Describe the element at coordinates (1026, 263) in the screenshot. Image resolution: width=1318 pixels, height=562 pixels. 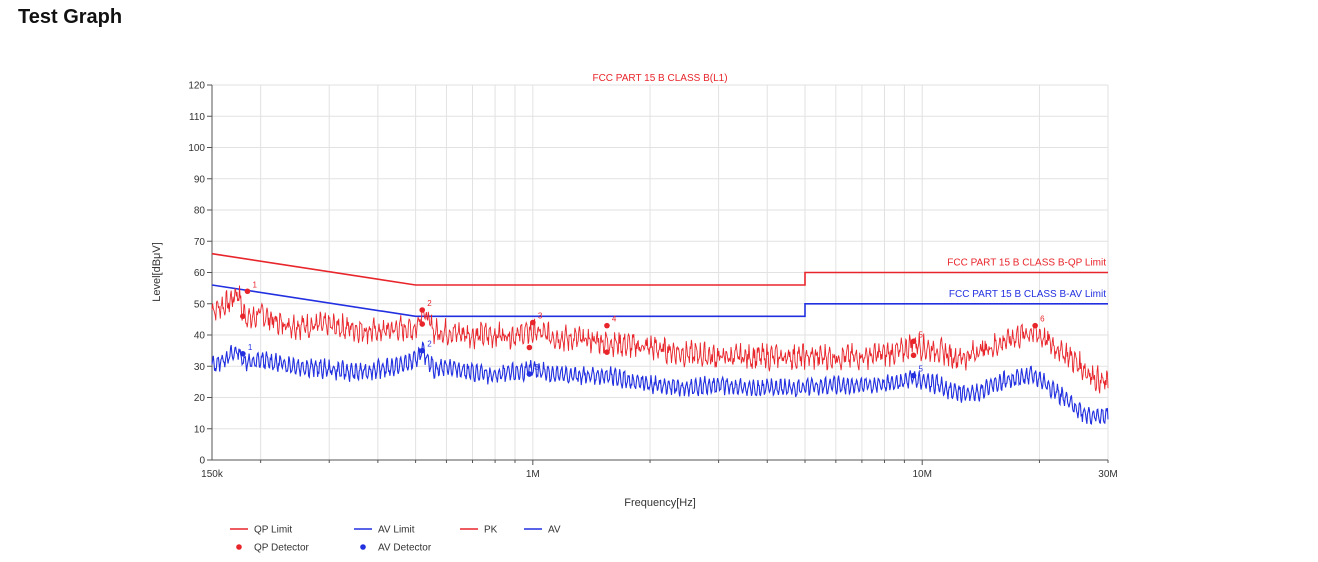
I see `limit-label-qp-limit: FCC PART 15 B CLASS B-QP Limit` at that location.